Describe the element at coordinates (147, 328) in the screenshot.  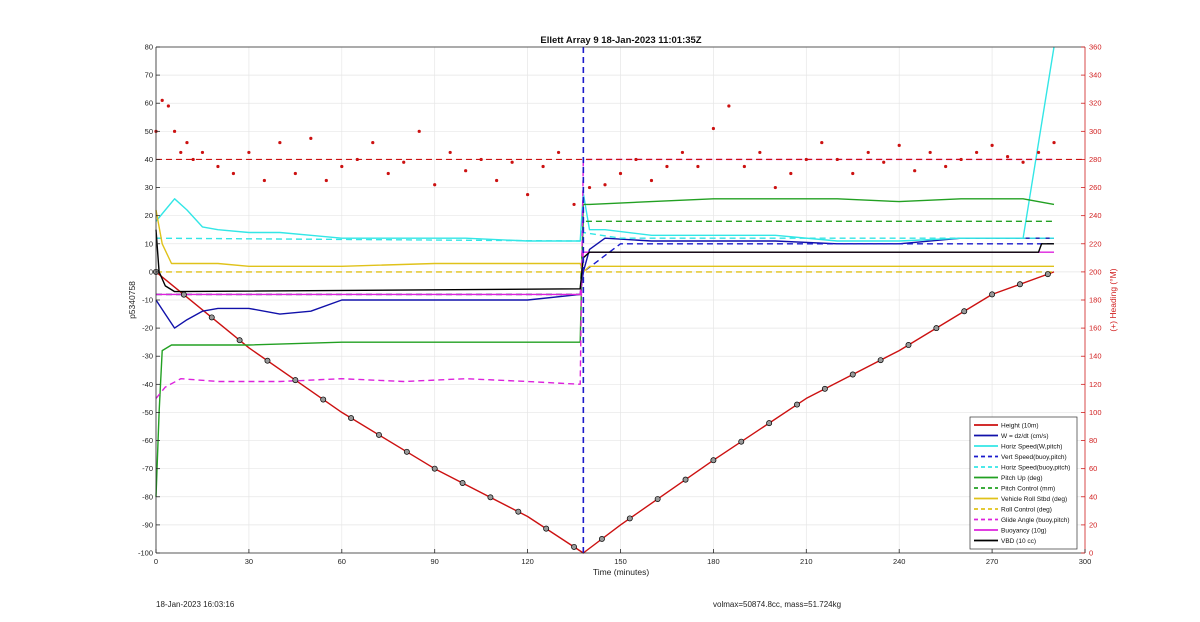
I see `y-tick-label: -20` at that location.